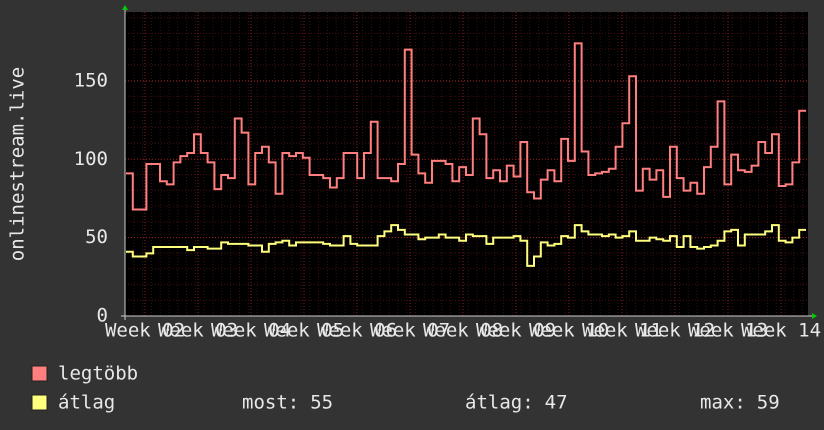 This screenshot has width=824, height=430. What do you see at coordinates (86, 403) in the screenshot?
I see `legend-label: átlag` at bounding box center [86, 403].